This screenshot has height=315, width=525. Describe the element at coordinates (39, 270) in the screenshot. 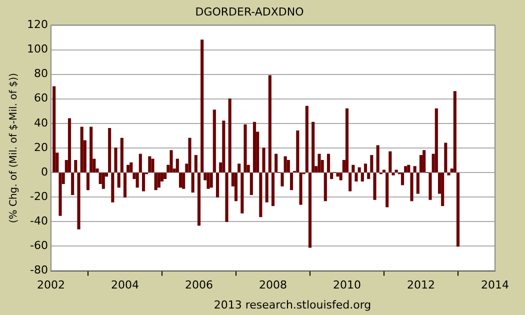

I see `y-tick-label: -80` at that location.